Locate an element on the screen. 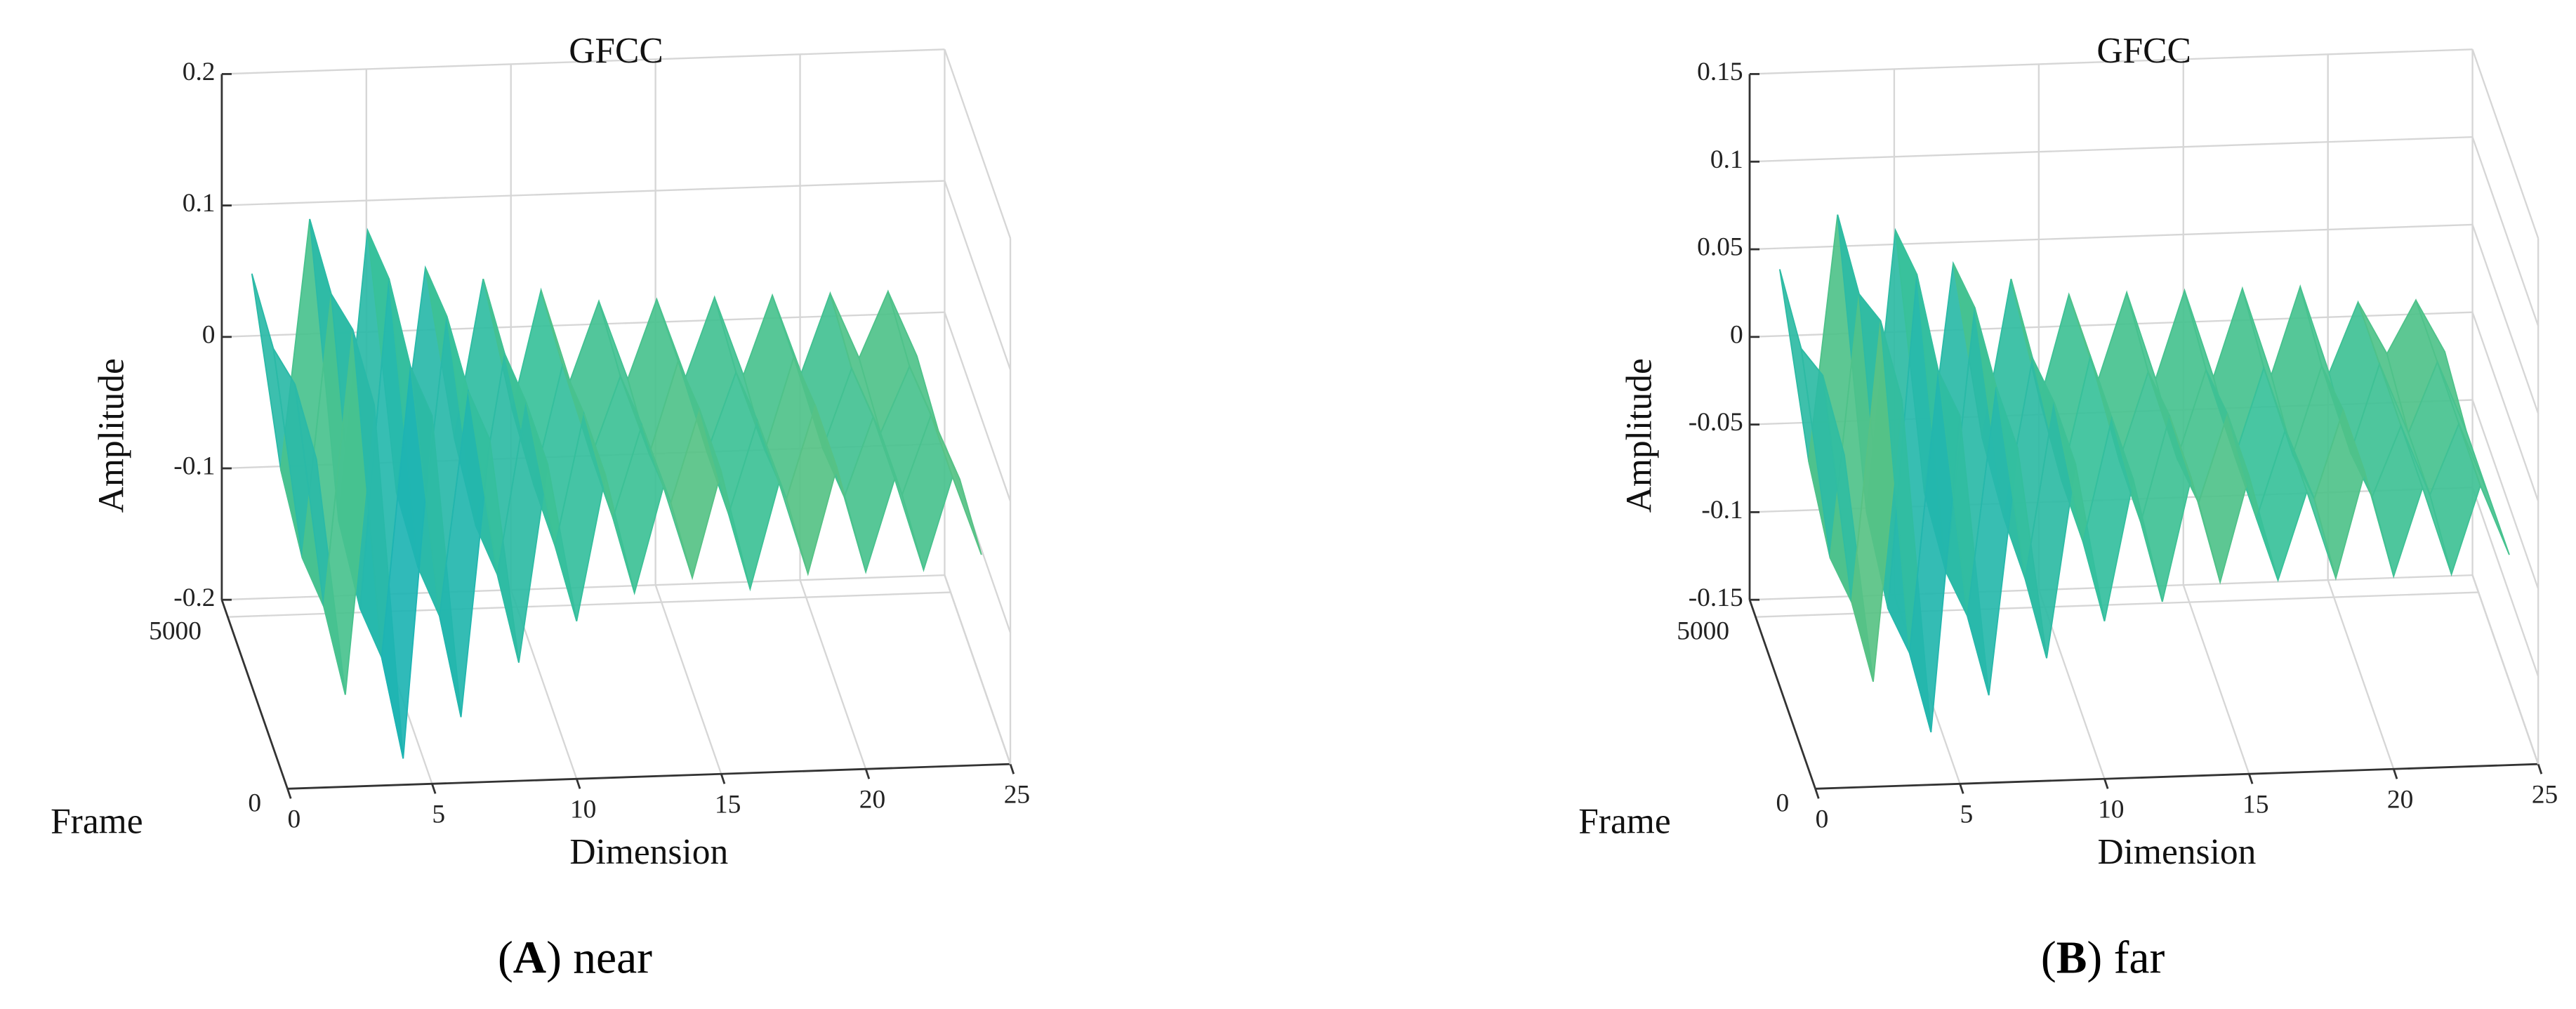  z-tick-label: 0.2 is located at coordinates (199, 72).